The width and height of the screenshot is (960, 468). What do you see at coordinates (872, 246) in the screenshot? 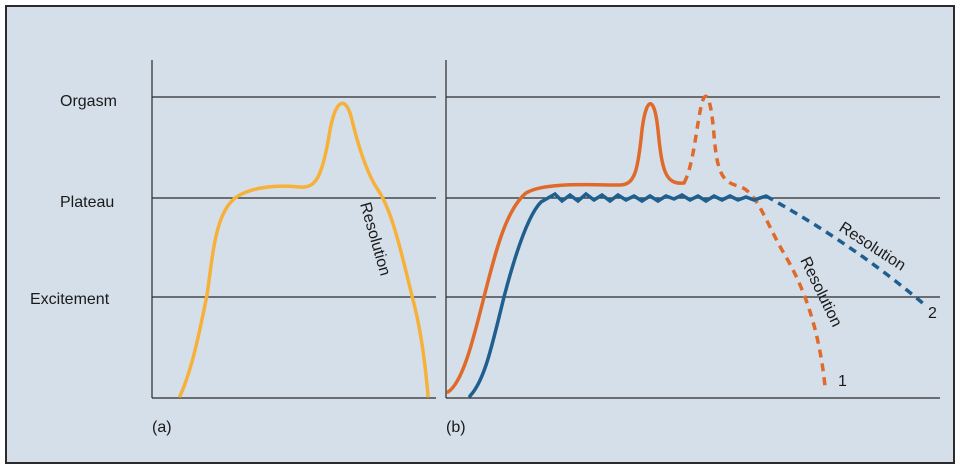
I see `resolution-label-b2: Resolution` at bounding box center [872, 246].